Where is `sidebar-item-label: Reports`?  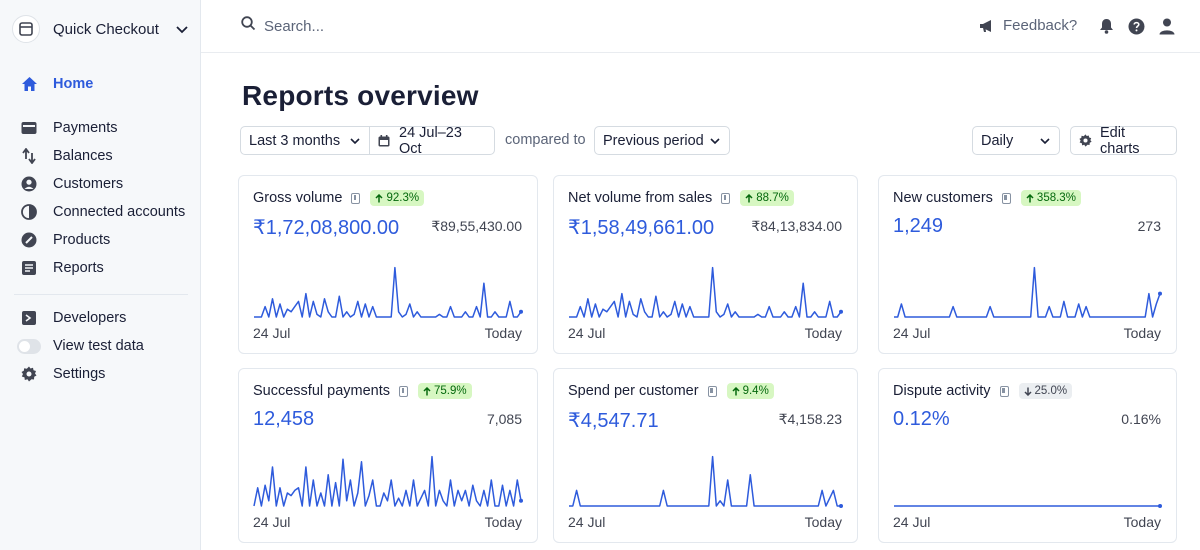 sidebar-item-label: Reports is located at coordinates (78, 268).